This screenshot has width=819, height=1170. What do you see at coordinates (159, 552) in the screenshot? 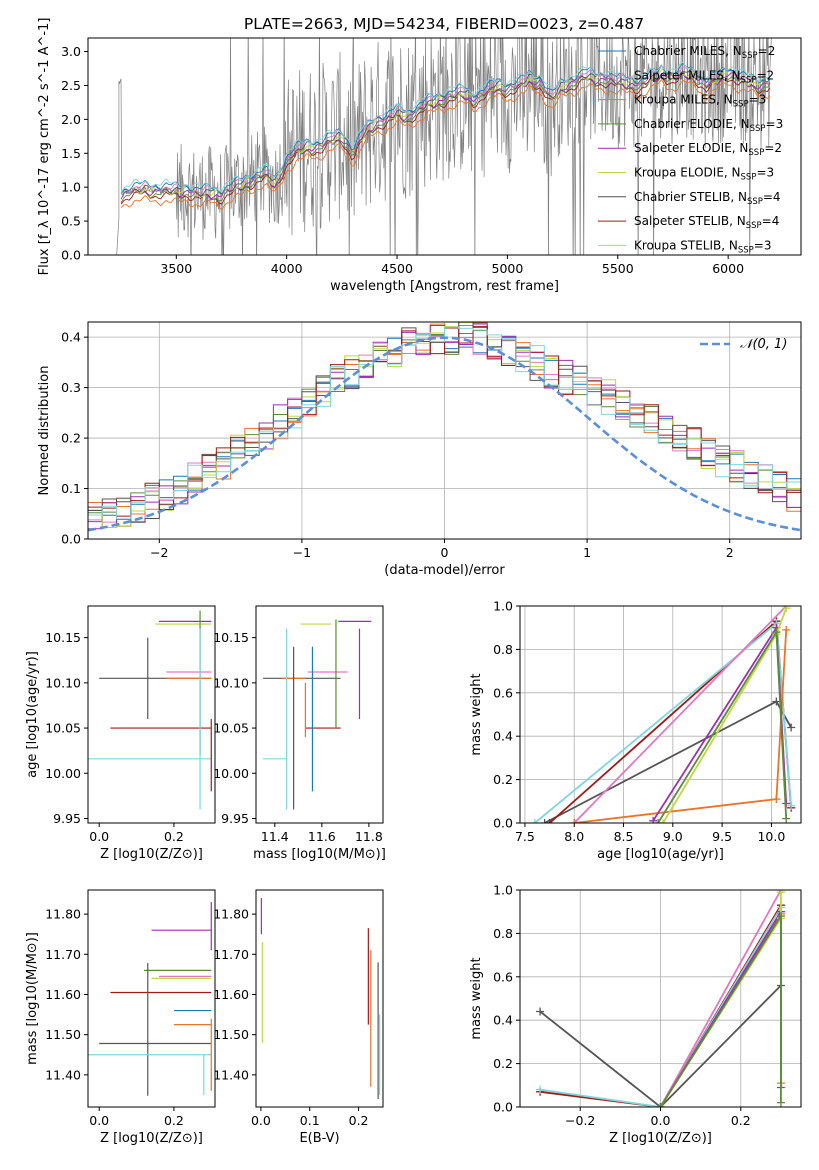
I see `x-tick-label: −2` at bounding box center [159, 552].